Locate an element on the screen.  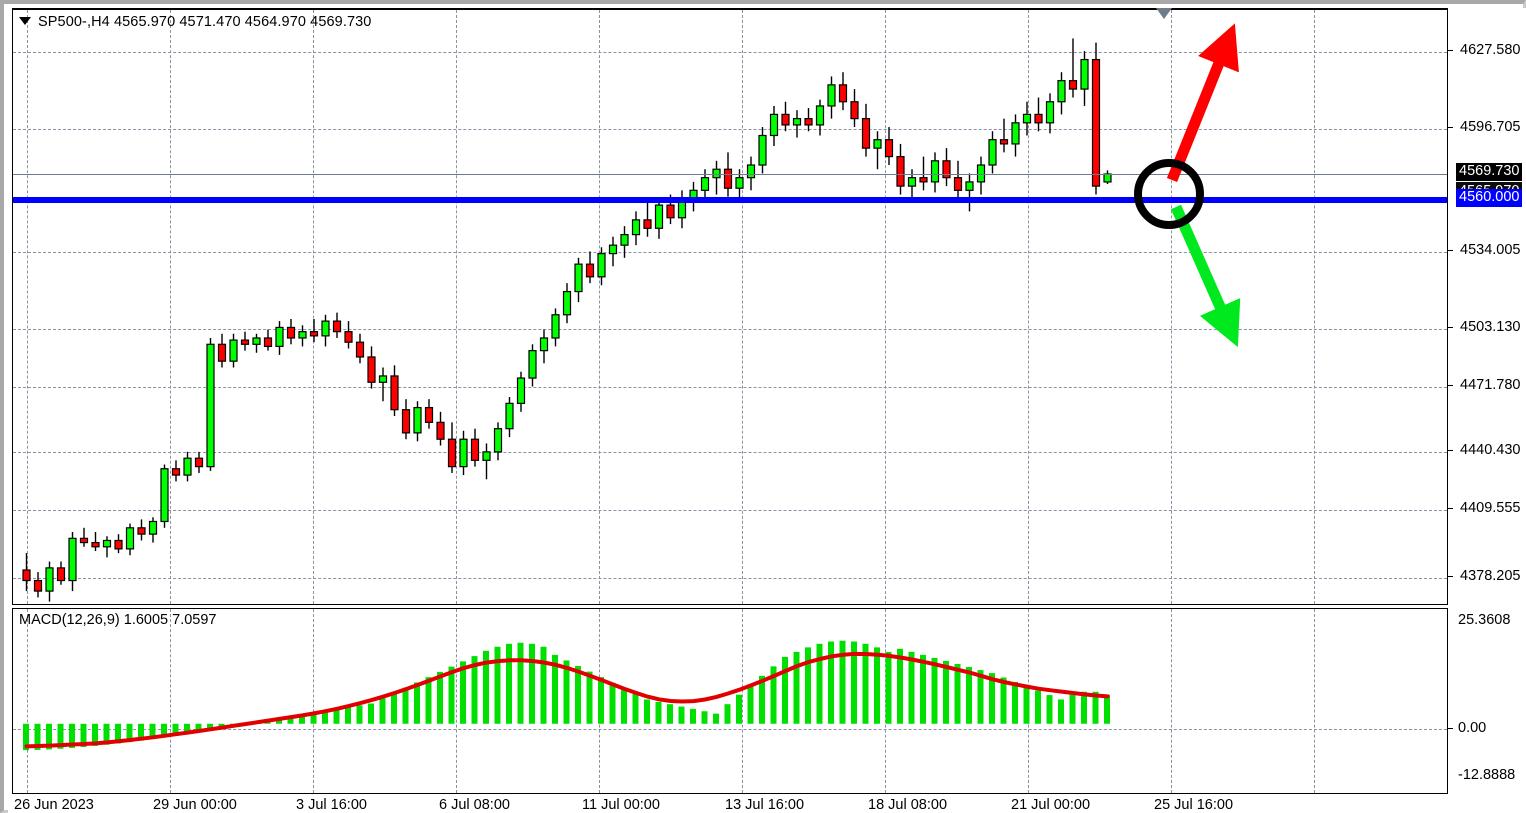
macd-y-axis: 25.3608 0.00 -12.8888 is located at coordinates (1487, 701).